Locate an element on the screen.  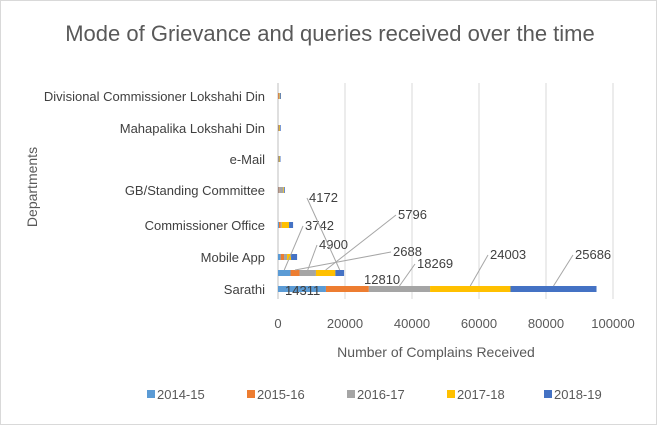
category-label: Commissioner Office is located at coordinates (205, 225).